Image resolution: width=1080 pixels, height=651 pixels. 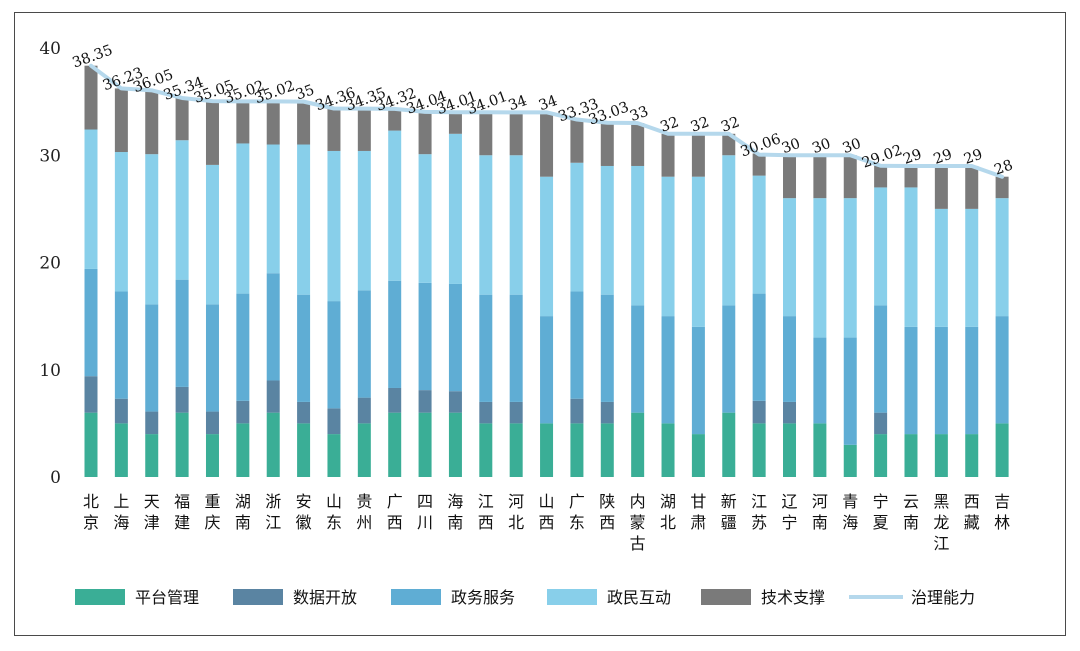 I want to click on category-label: 京, so click(x=91, y=522).